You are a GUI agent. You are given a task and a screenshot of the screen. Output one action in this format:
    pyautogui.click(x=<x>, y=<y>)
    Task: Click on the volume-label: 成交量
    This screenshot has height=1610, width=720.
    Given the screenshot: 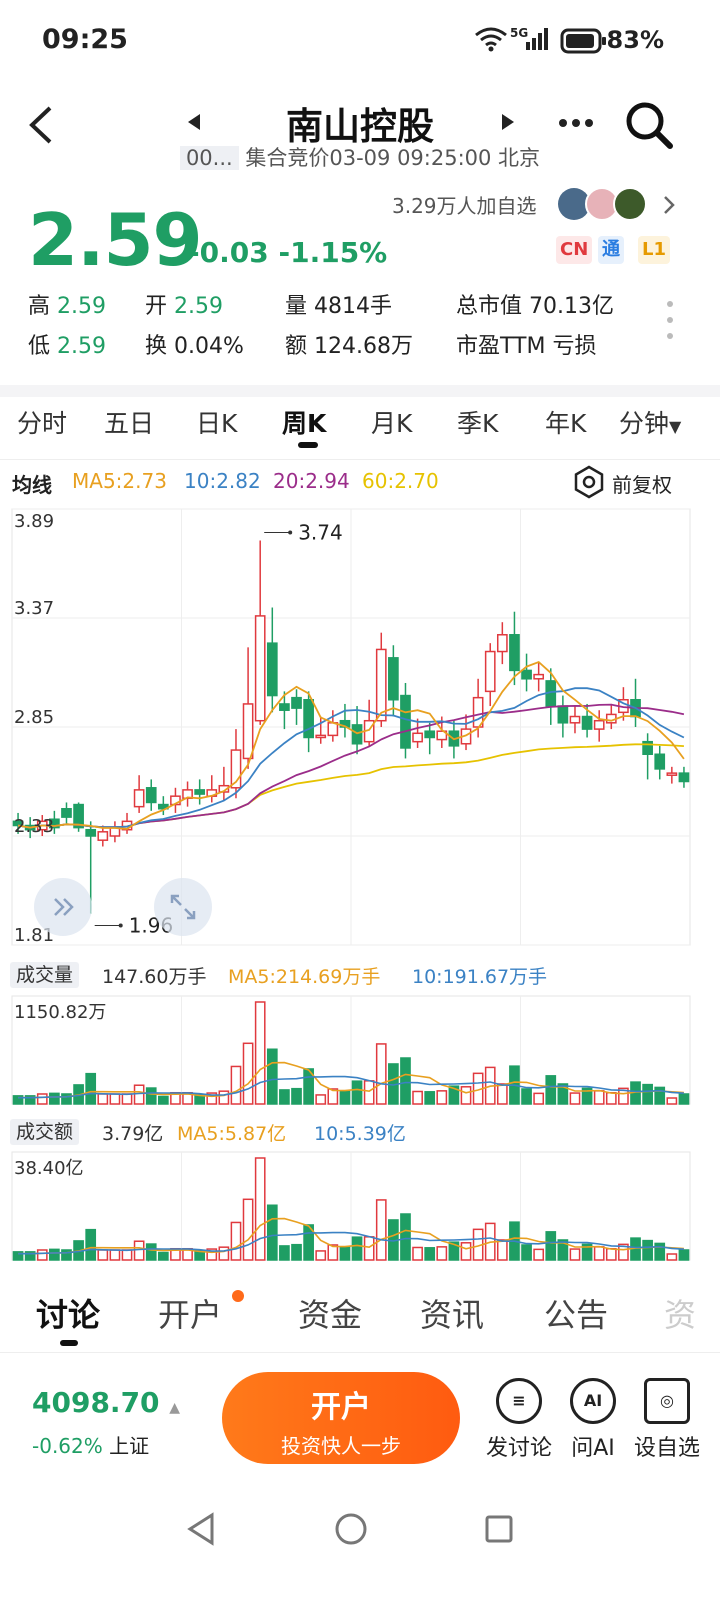 What is the action you would take?
    pyautogui.click(x=45, y=975)
    